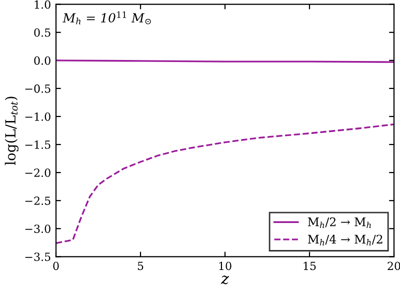 Image resolution: width=400 pixels, height=290 pixels. I want to click on x-tick-label: 20, so click(394, 266).